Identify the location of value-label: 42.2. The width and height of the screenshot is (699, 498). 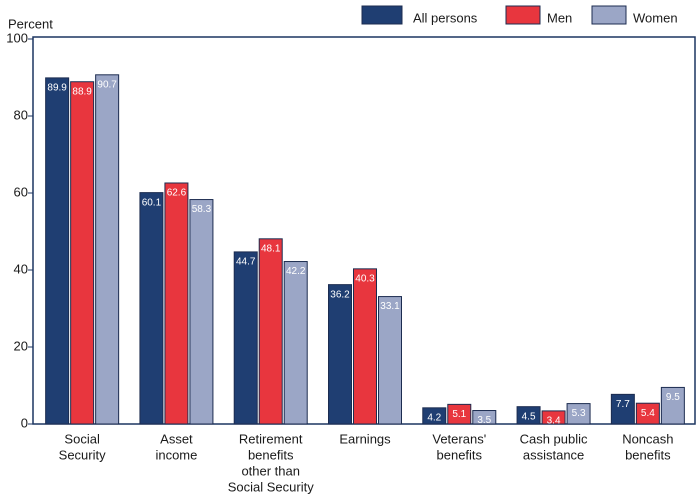
(296, 271).